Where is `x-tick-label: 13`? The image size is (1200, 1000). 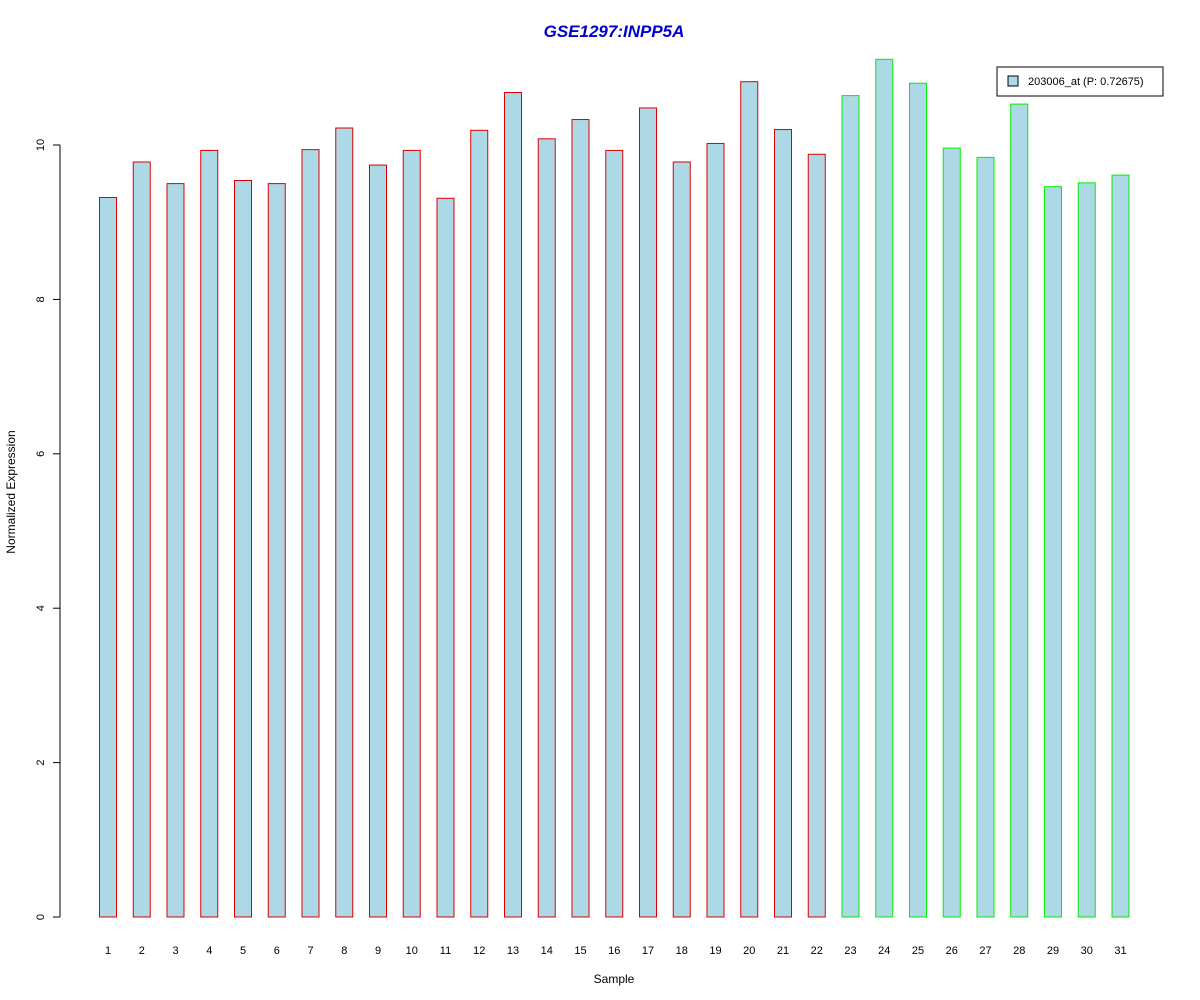
x-tick-label: 13 is located at coordinates (513, 951).